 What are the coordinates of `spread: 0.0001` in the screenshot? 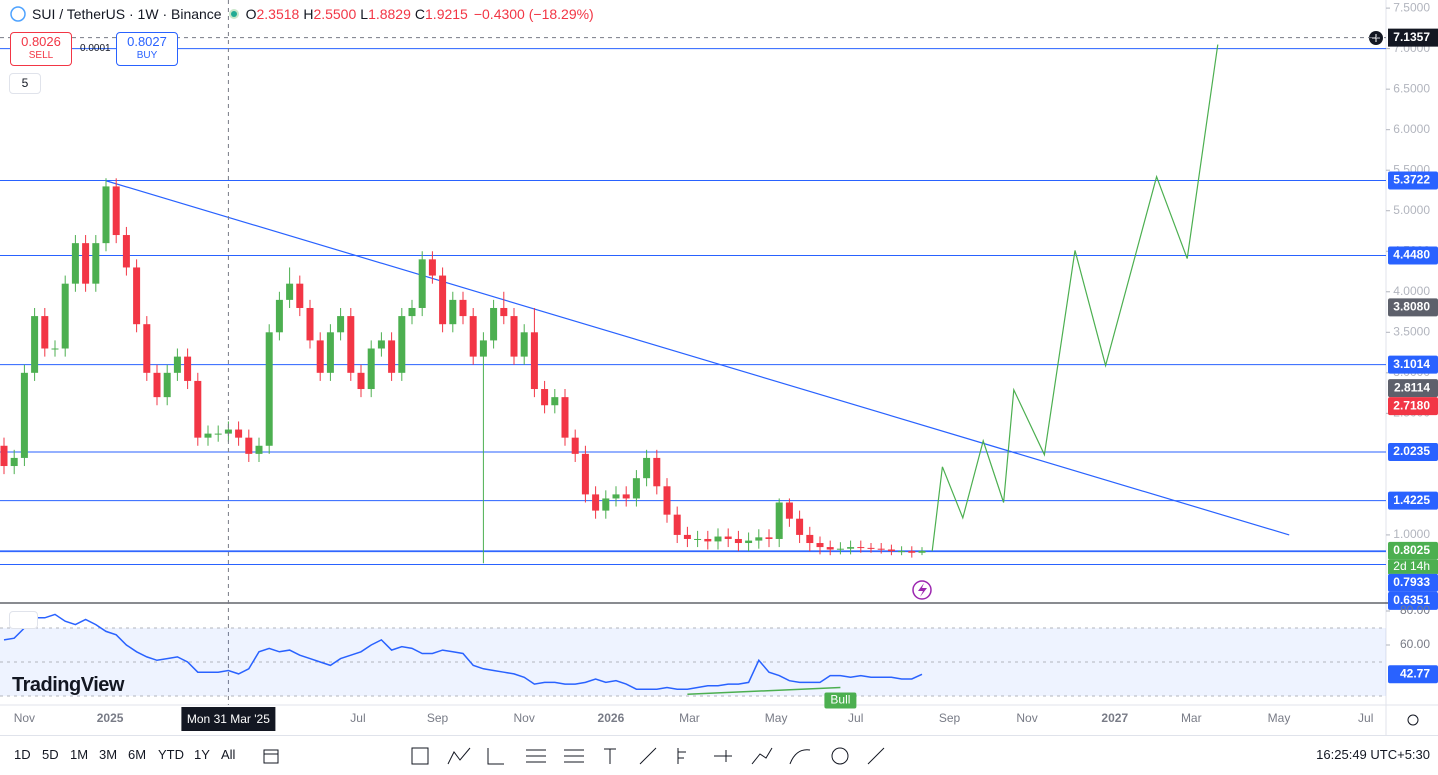 It's located at (95, 48).